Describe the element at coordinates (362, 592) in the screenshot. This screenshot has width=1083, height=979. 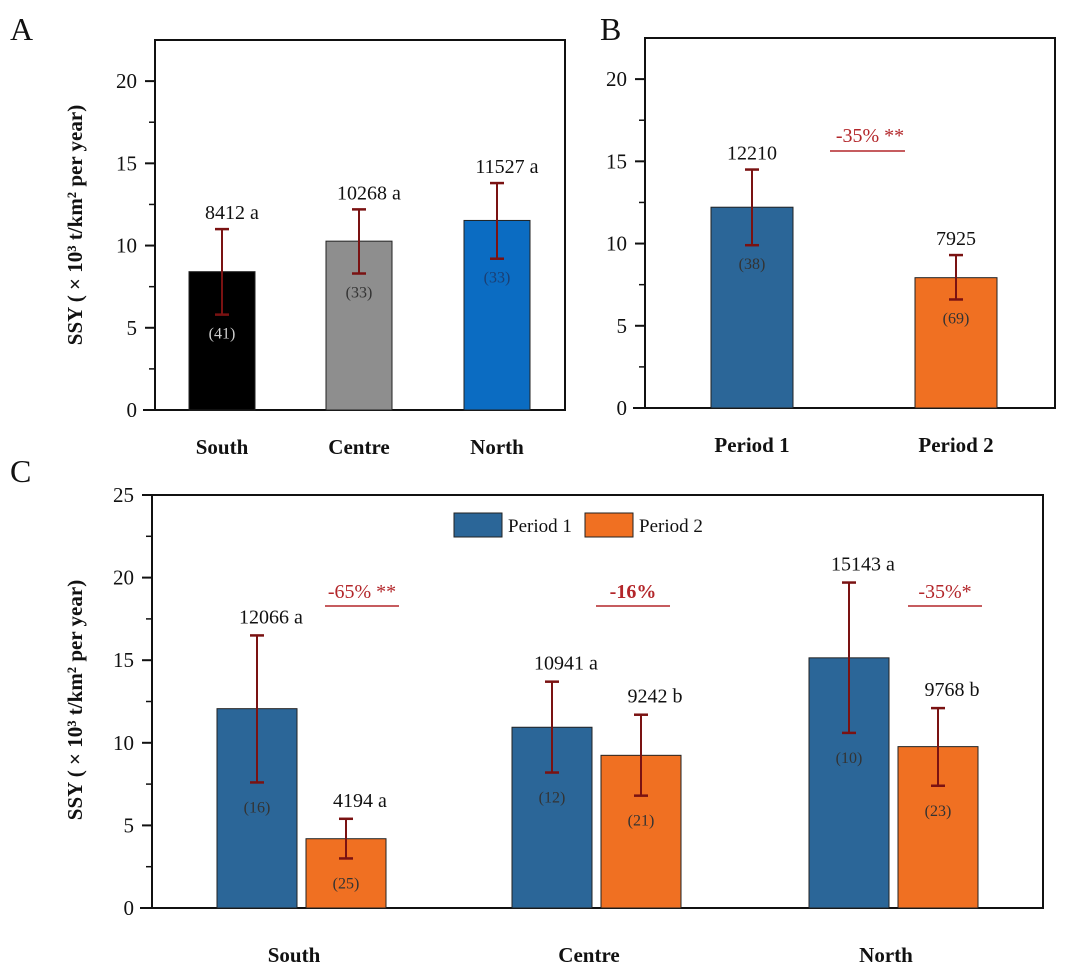
I see `change-annotation: -65% **` at that location.